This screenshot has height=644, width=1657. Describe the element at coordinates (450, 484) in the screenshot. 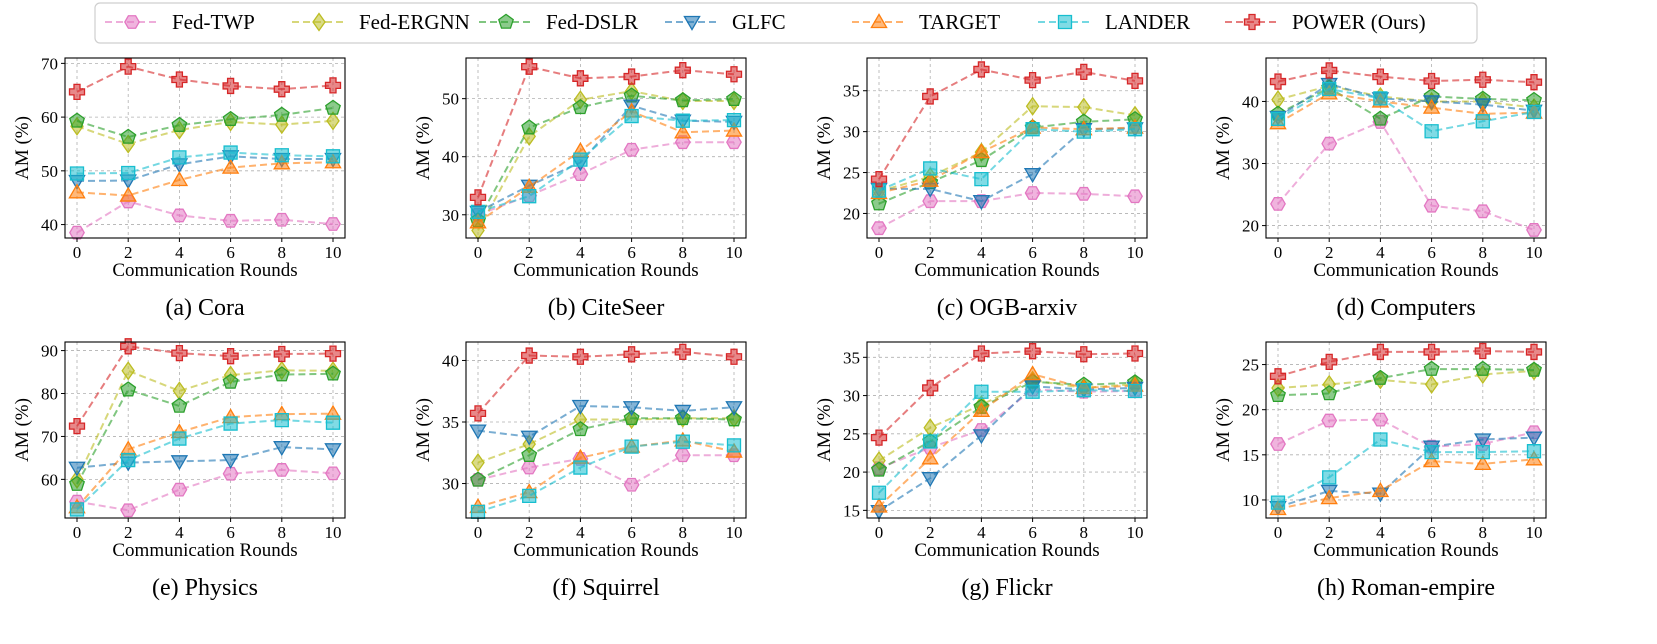

I see `y-tick-label: 30` at that location.